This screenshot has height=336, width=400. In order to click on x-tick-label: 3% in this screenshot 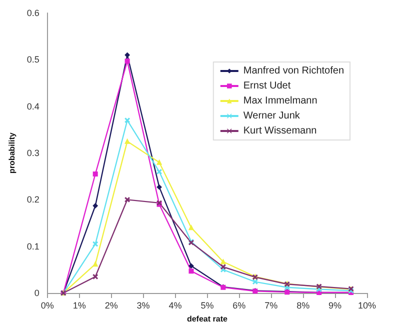, I will do `click(143, 305)`.